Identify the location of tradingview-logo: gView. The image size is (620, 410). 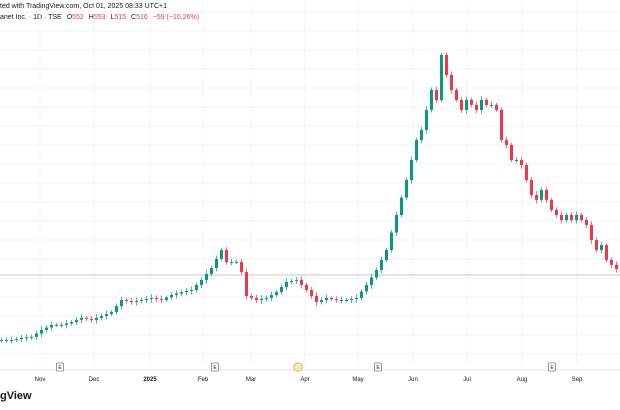
(16, 396).